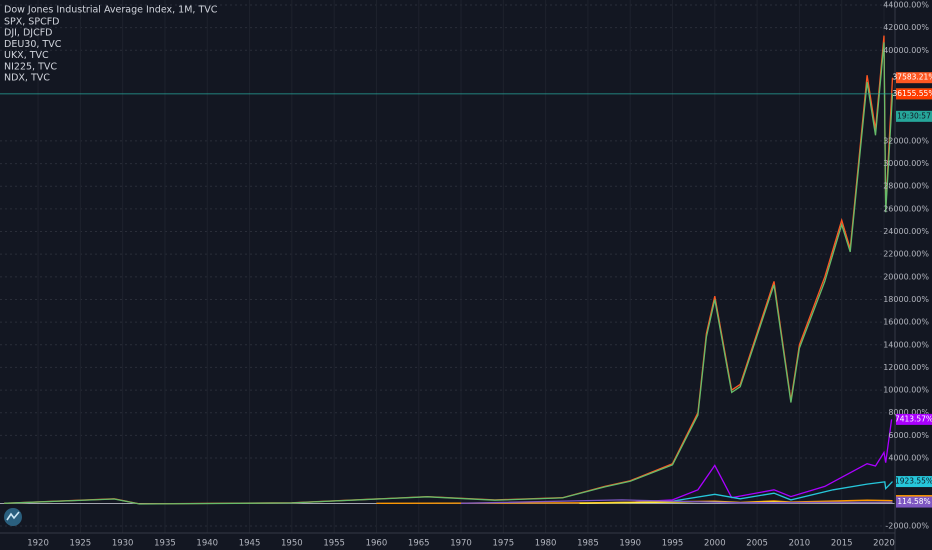  What do you see at coordinates (81, 544) in the screenshot?
I see `x-tick-label: 1925` at bounding box center [81, 544].